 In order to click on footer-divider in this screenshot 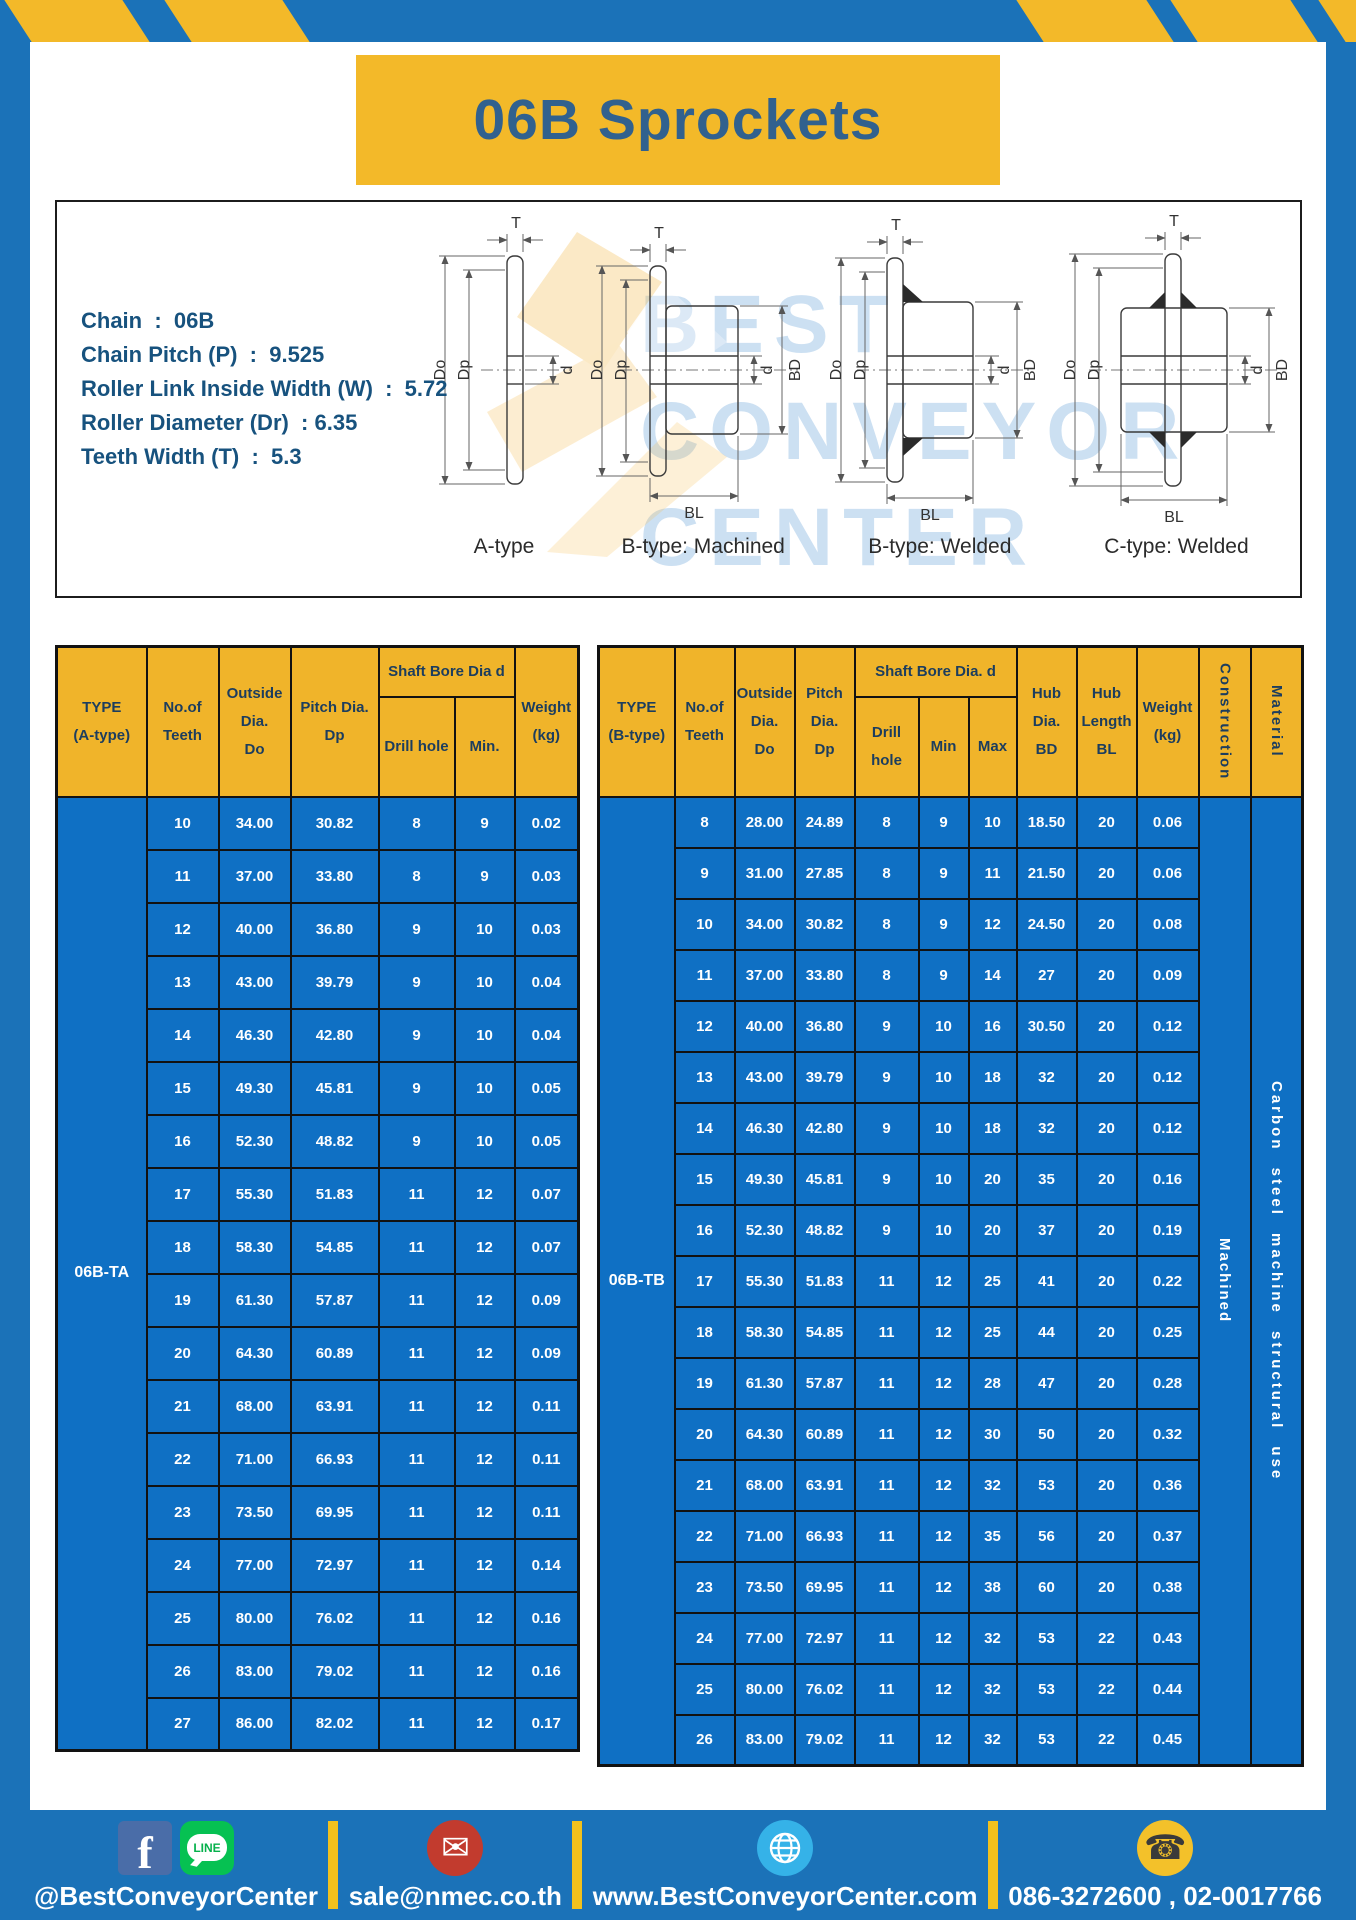, I will do `click(333, 1865)`.